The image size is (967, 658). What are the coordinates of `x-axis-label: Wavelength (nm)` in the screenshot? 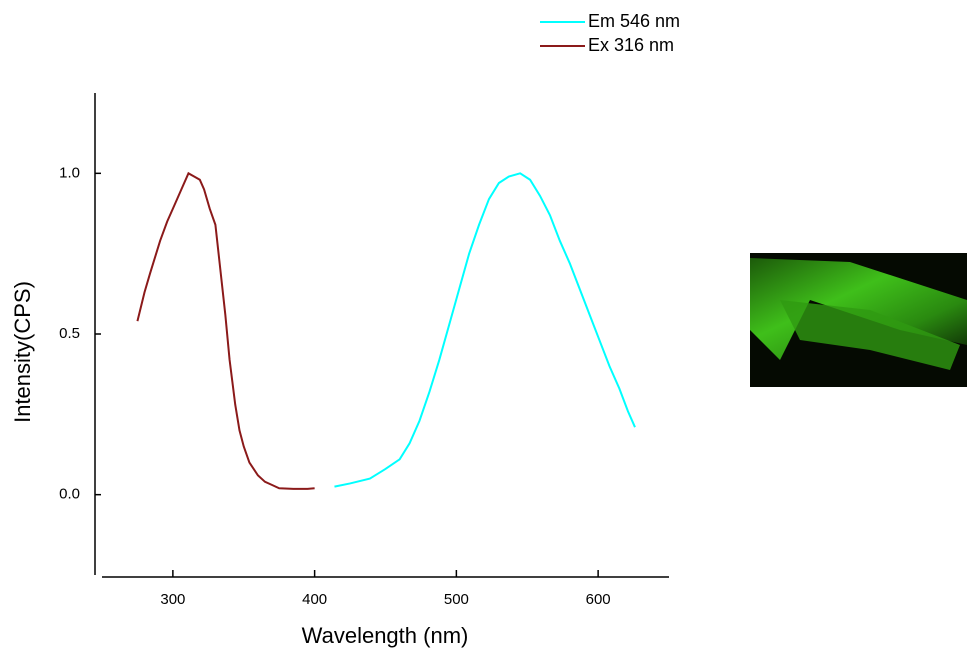 It's located at (385, 635).